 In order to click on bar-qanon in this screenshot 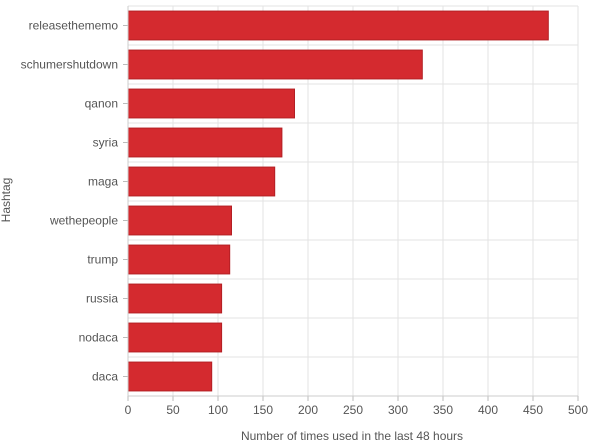, I will do `click(211, 103)`.